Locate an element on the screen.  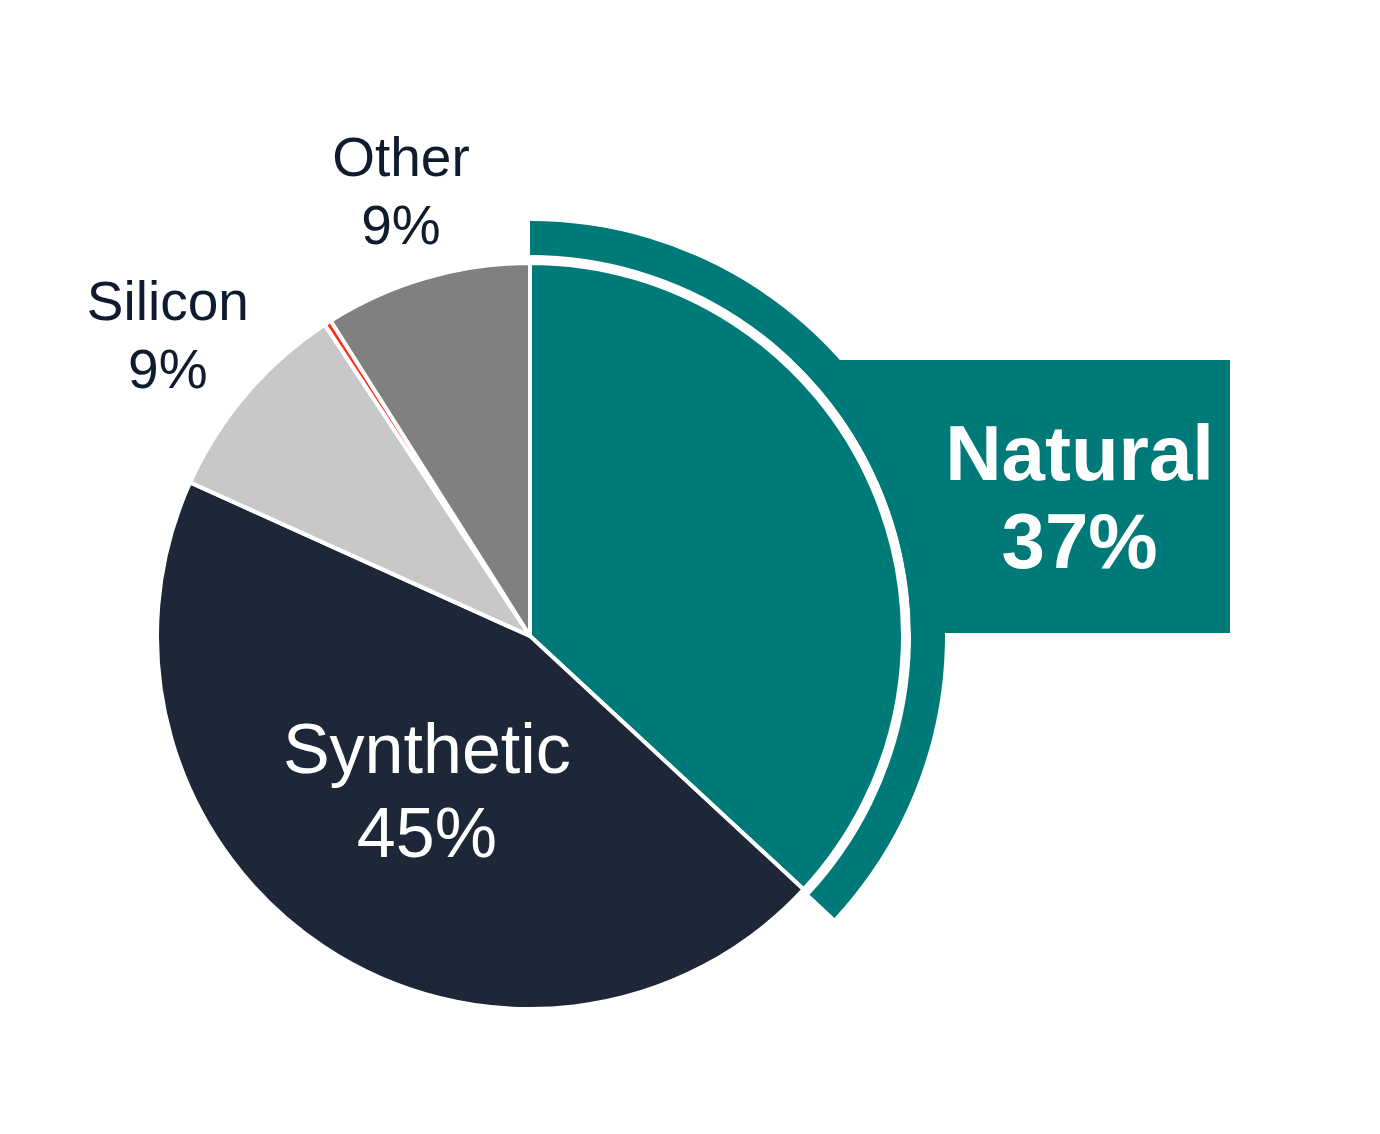
slice-label: Silicon is located at coordinates (167, 301).